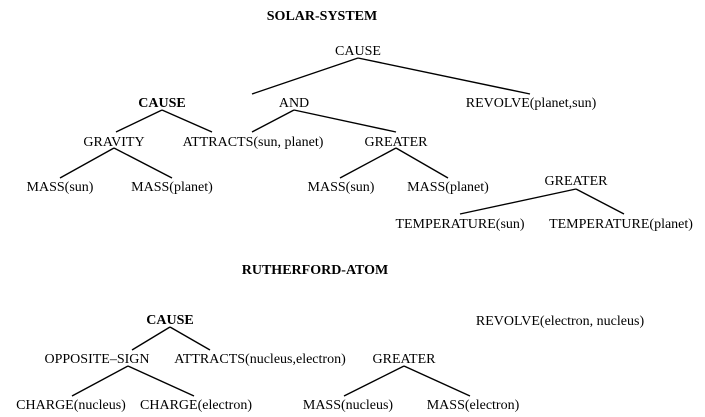 This screenshot has height=417, width=705. Describe the element at coordinates (143, 163) in the screenshot. I see `edge-gravity-to-mass-planet` at that location.